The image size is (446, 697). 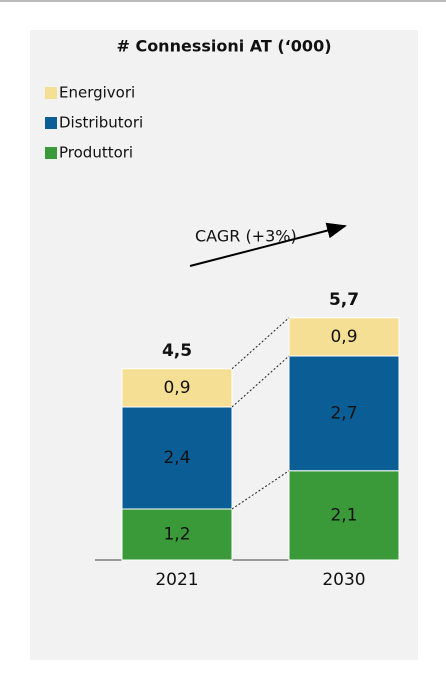 I want to click on cagr-arrow, so click(x=268, y=244).